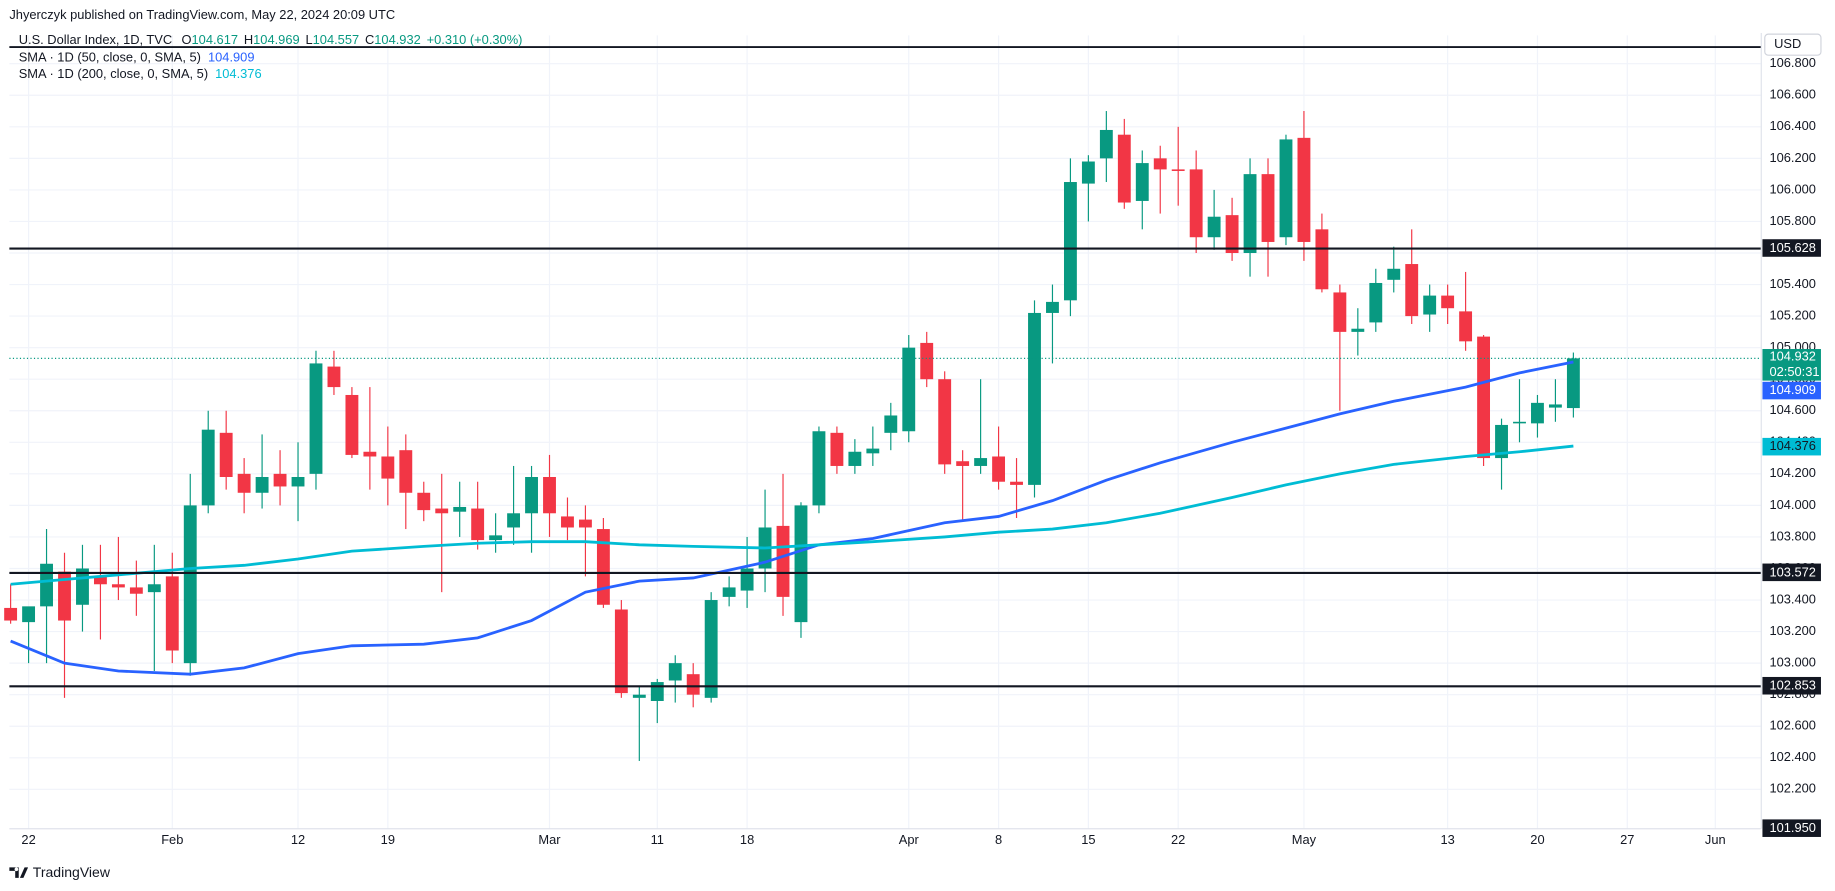  What do you see at coordinates (1792, 356) in the screenshot?
I see `last-price-label: 104.932` at bounding box center [1792, 356].